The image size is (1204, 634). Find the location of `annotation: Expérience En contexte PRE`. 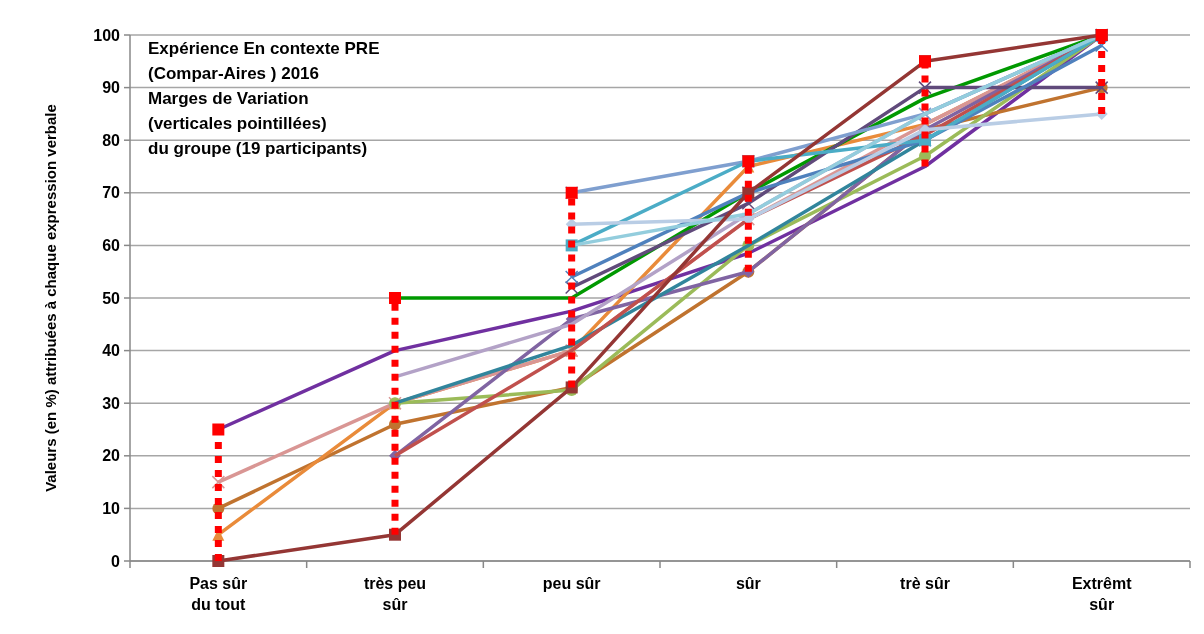

annotation: Expérience En contexte PRE is located at coordinates (264, 48).